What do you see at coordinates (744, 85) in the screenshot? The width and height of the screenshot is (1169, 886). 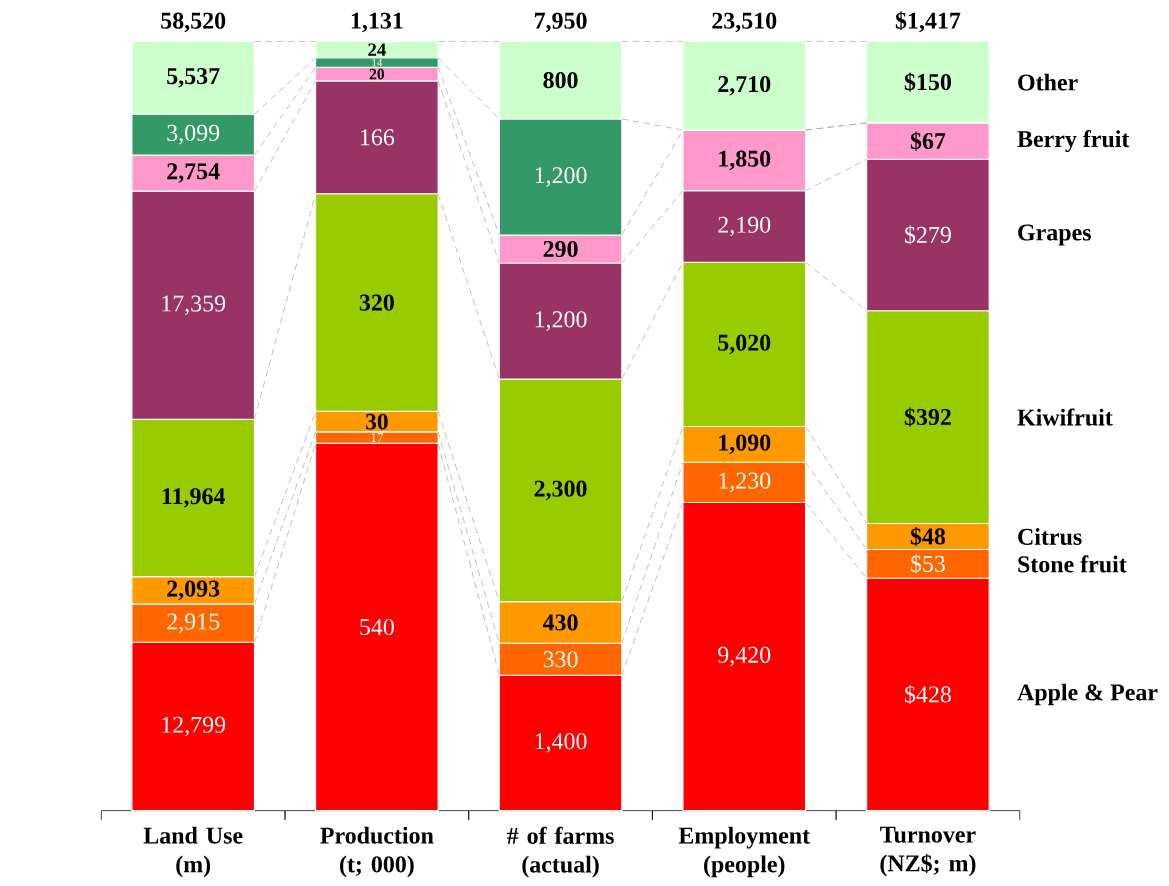 I see `data-label: 2,710` at bounding box center [744, 85].